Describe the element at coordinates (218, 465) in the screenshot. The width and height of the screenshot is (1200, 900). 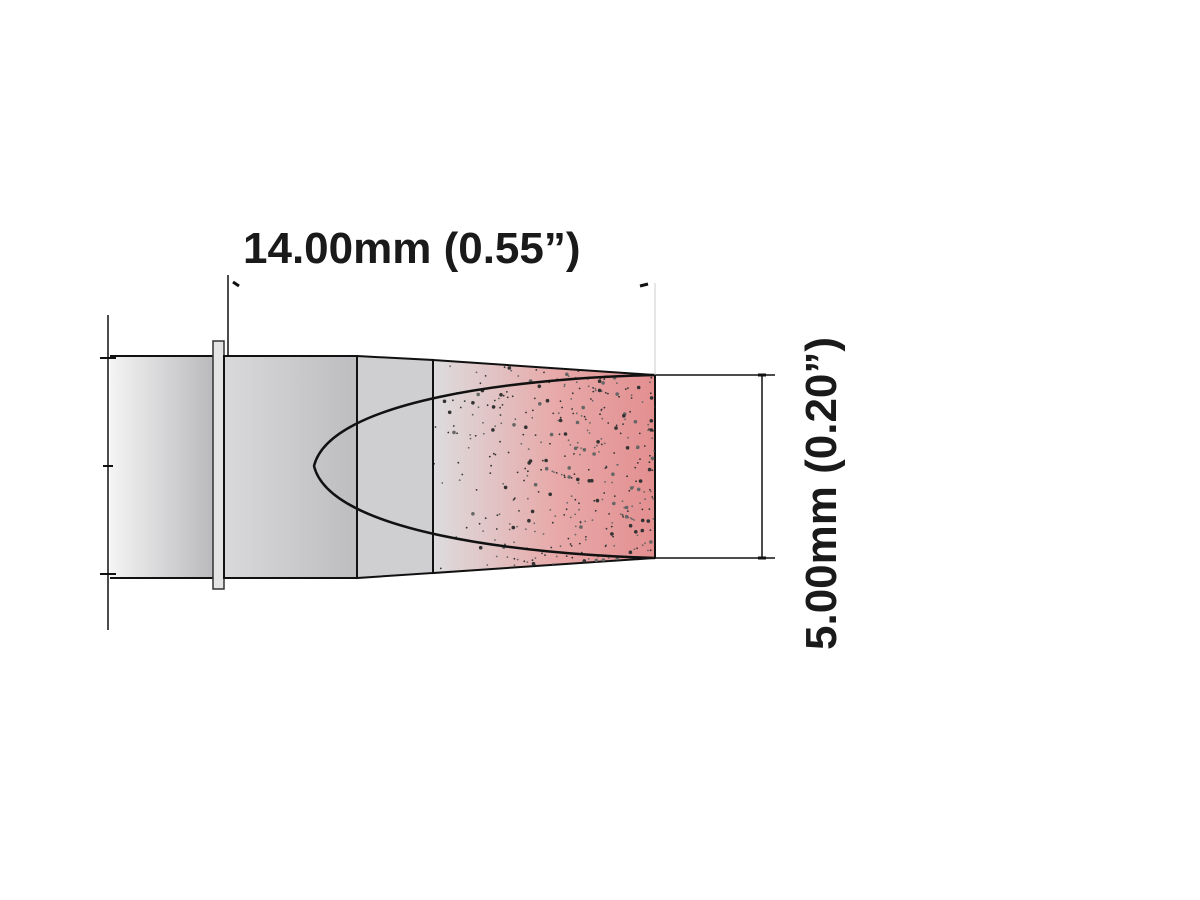
I see `flange` at that location.